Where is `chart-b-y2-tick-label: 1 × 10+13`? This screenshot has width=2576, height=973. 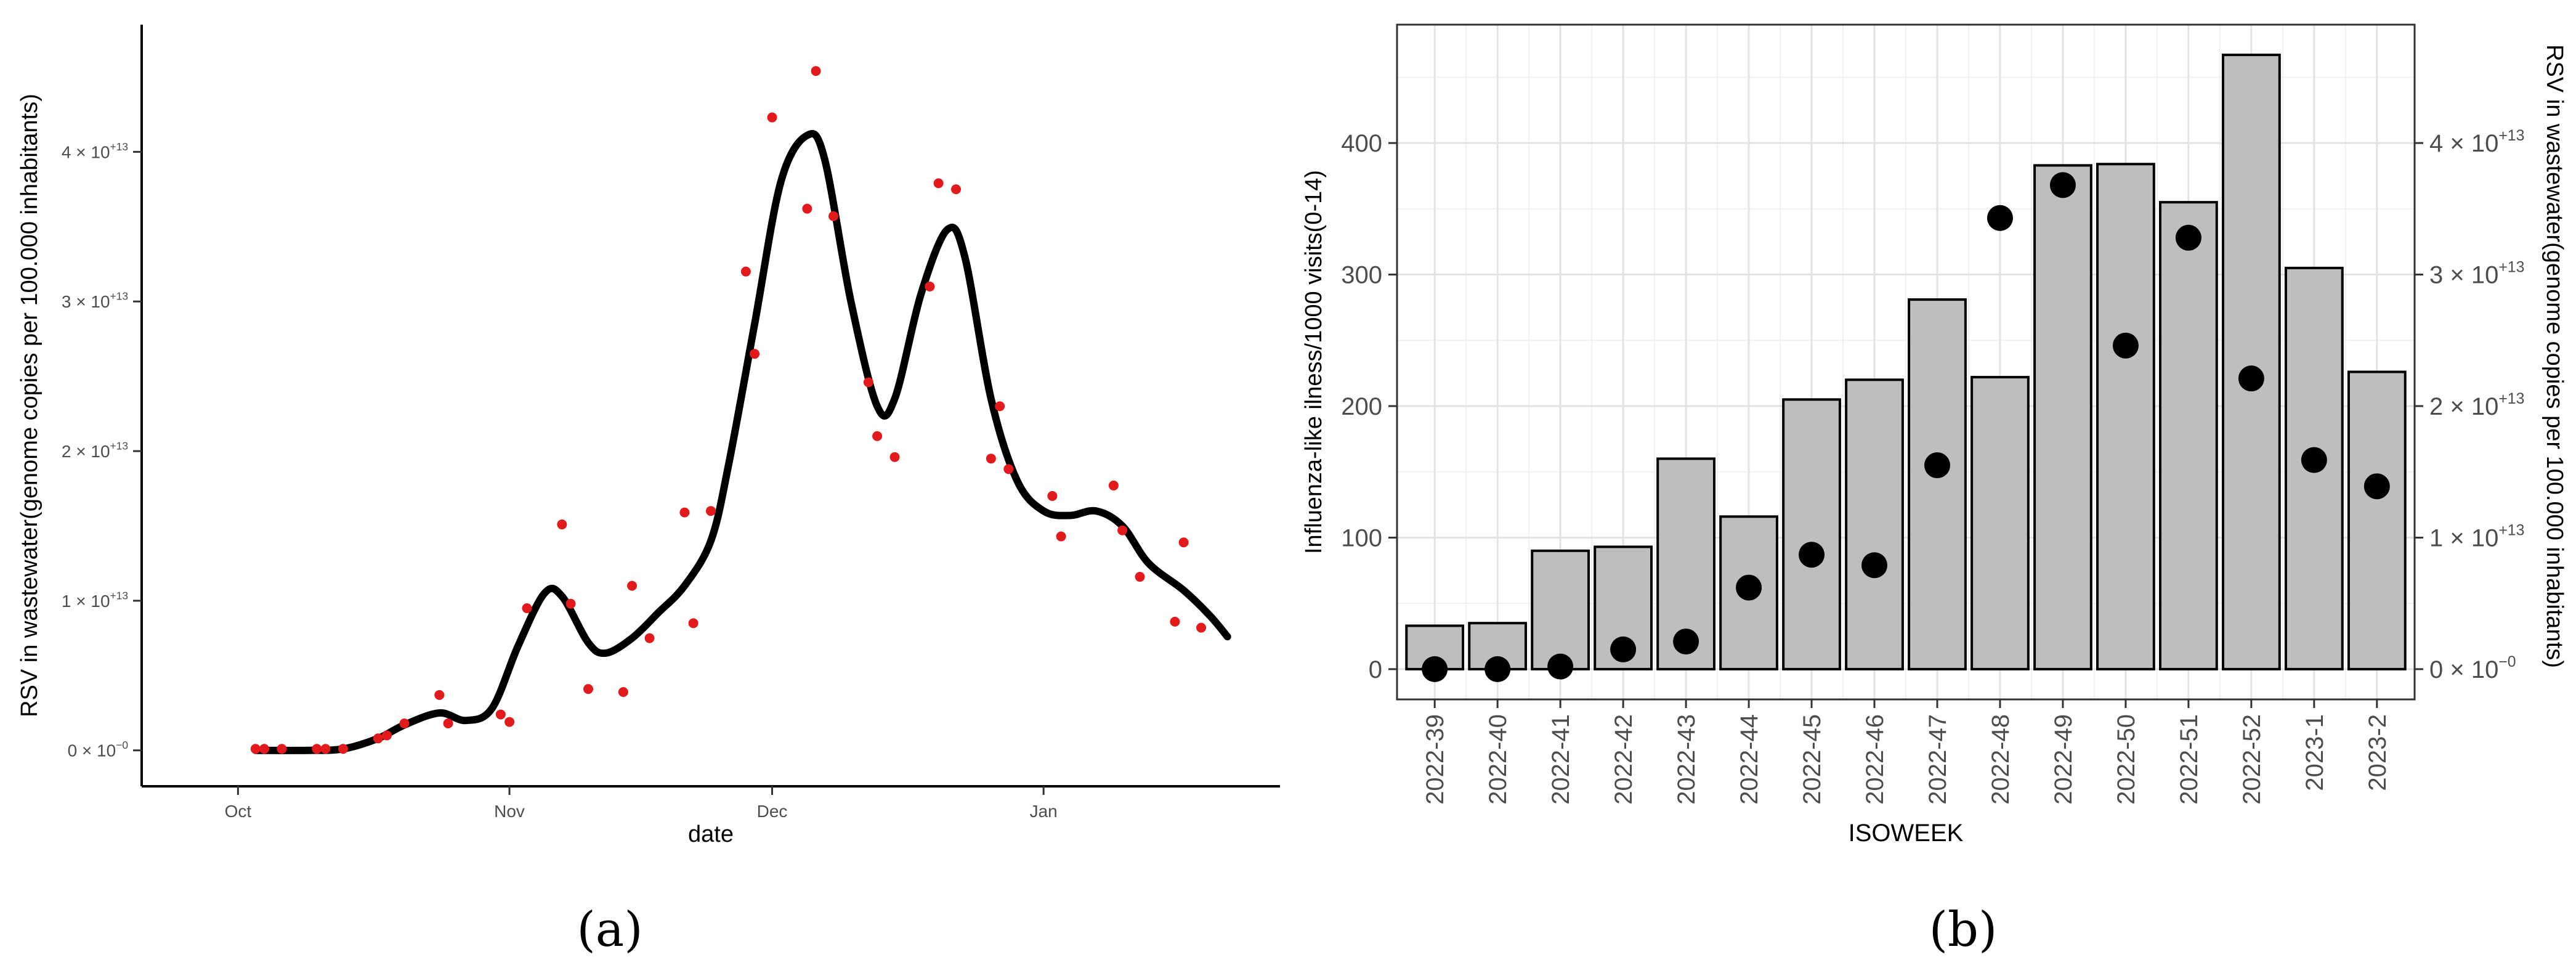 chart-b-y2-tick-label: 1 × 10+13 is located at coordinates (2476, 537).